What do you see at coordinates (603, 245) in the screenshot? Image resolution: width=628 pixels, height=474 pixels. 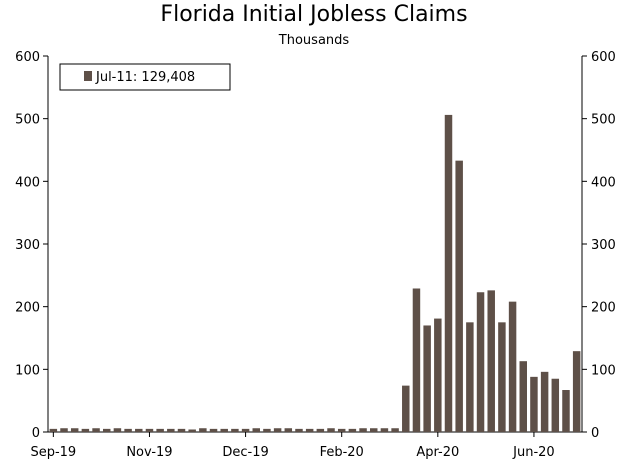 I see `y-tick-label-right: 300` at bounding box center [603, 245].